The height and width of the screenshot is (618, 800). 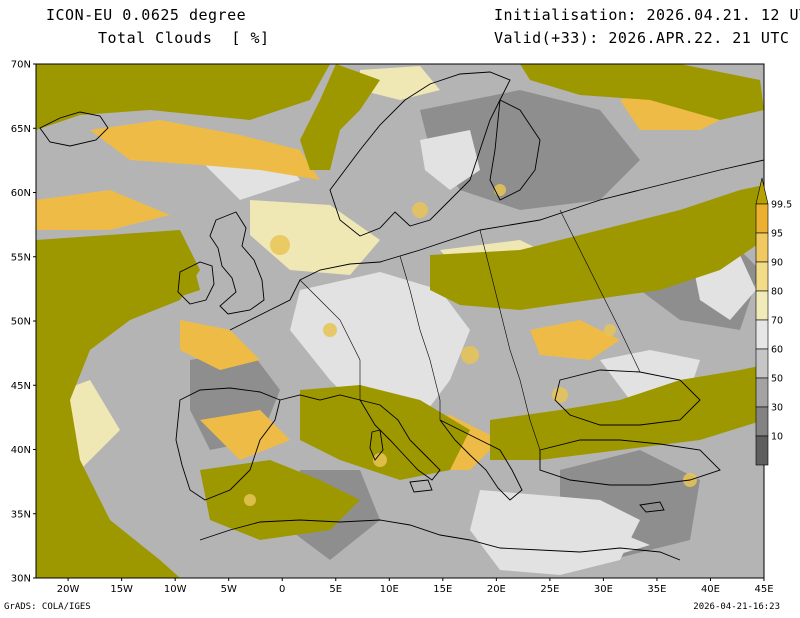 I want to click on lon-label: 45E, so click(x=763, y=589).